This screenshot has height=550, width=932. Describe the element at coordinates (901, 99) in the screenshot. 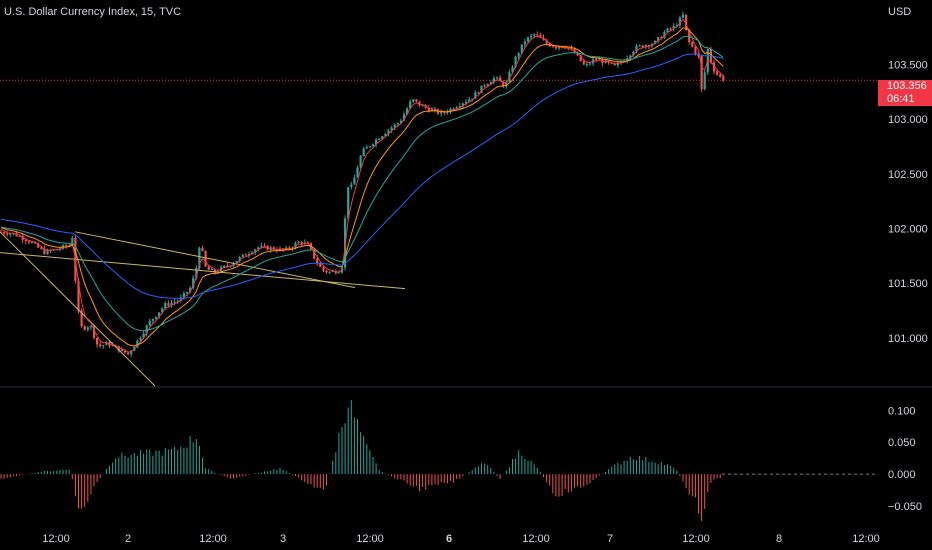

I see `bar-countdown: 06:41` at that location.